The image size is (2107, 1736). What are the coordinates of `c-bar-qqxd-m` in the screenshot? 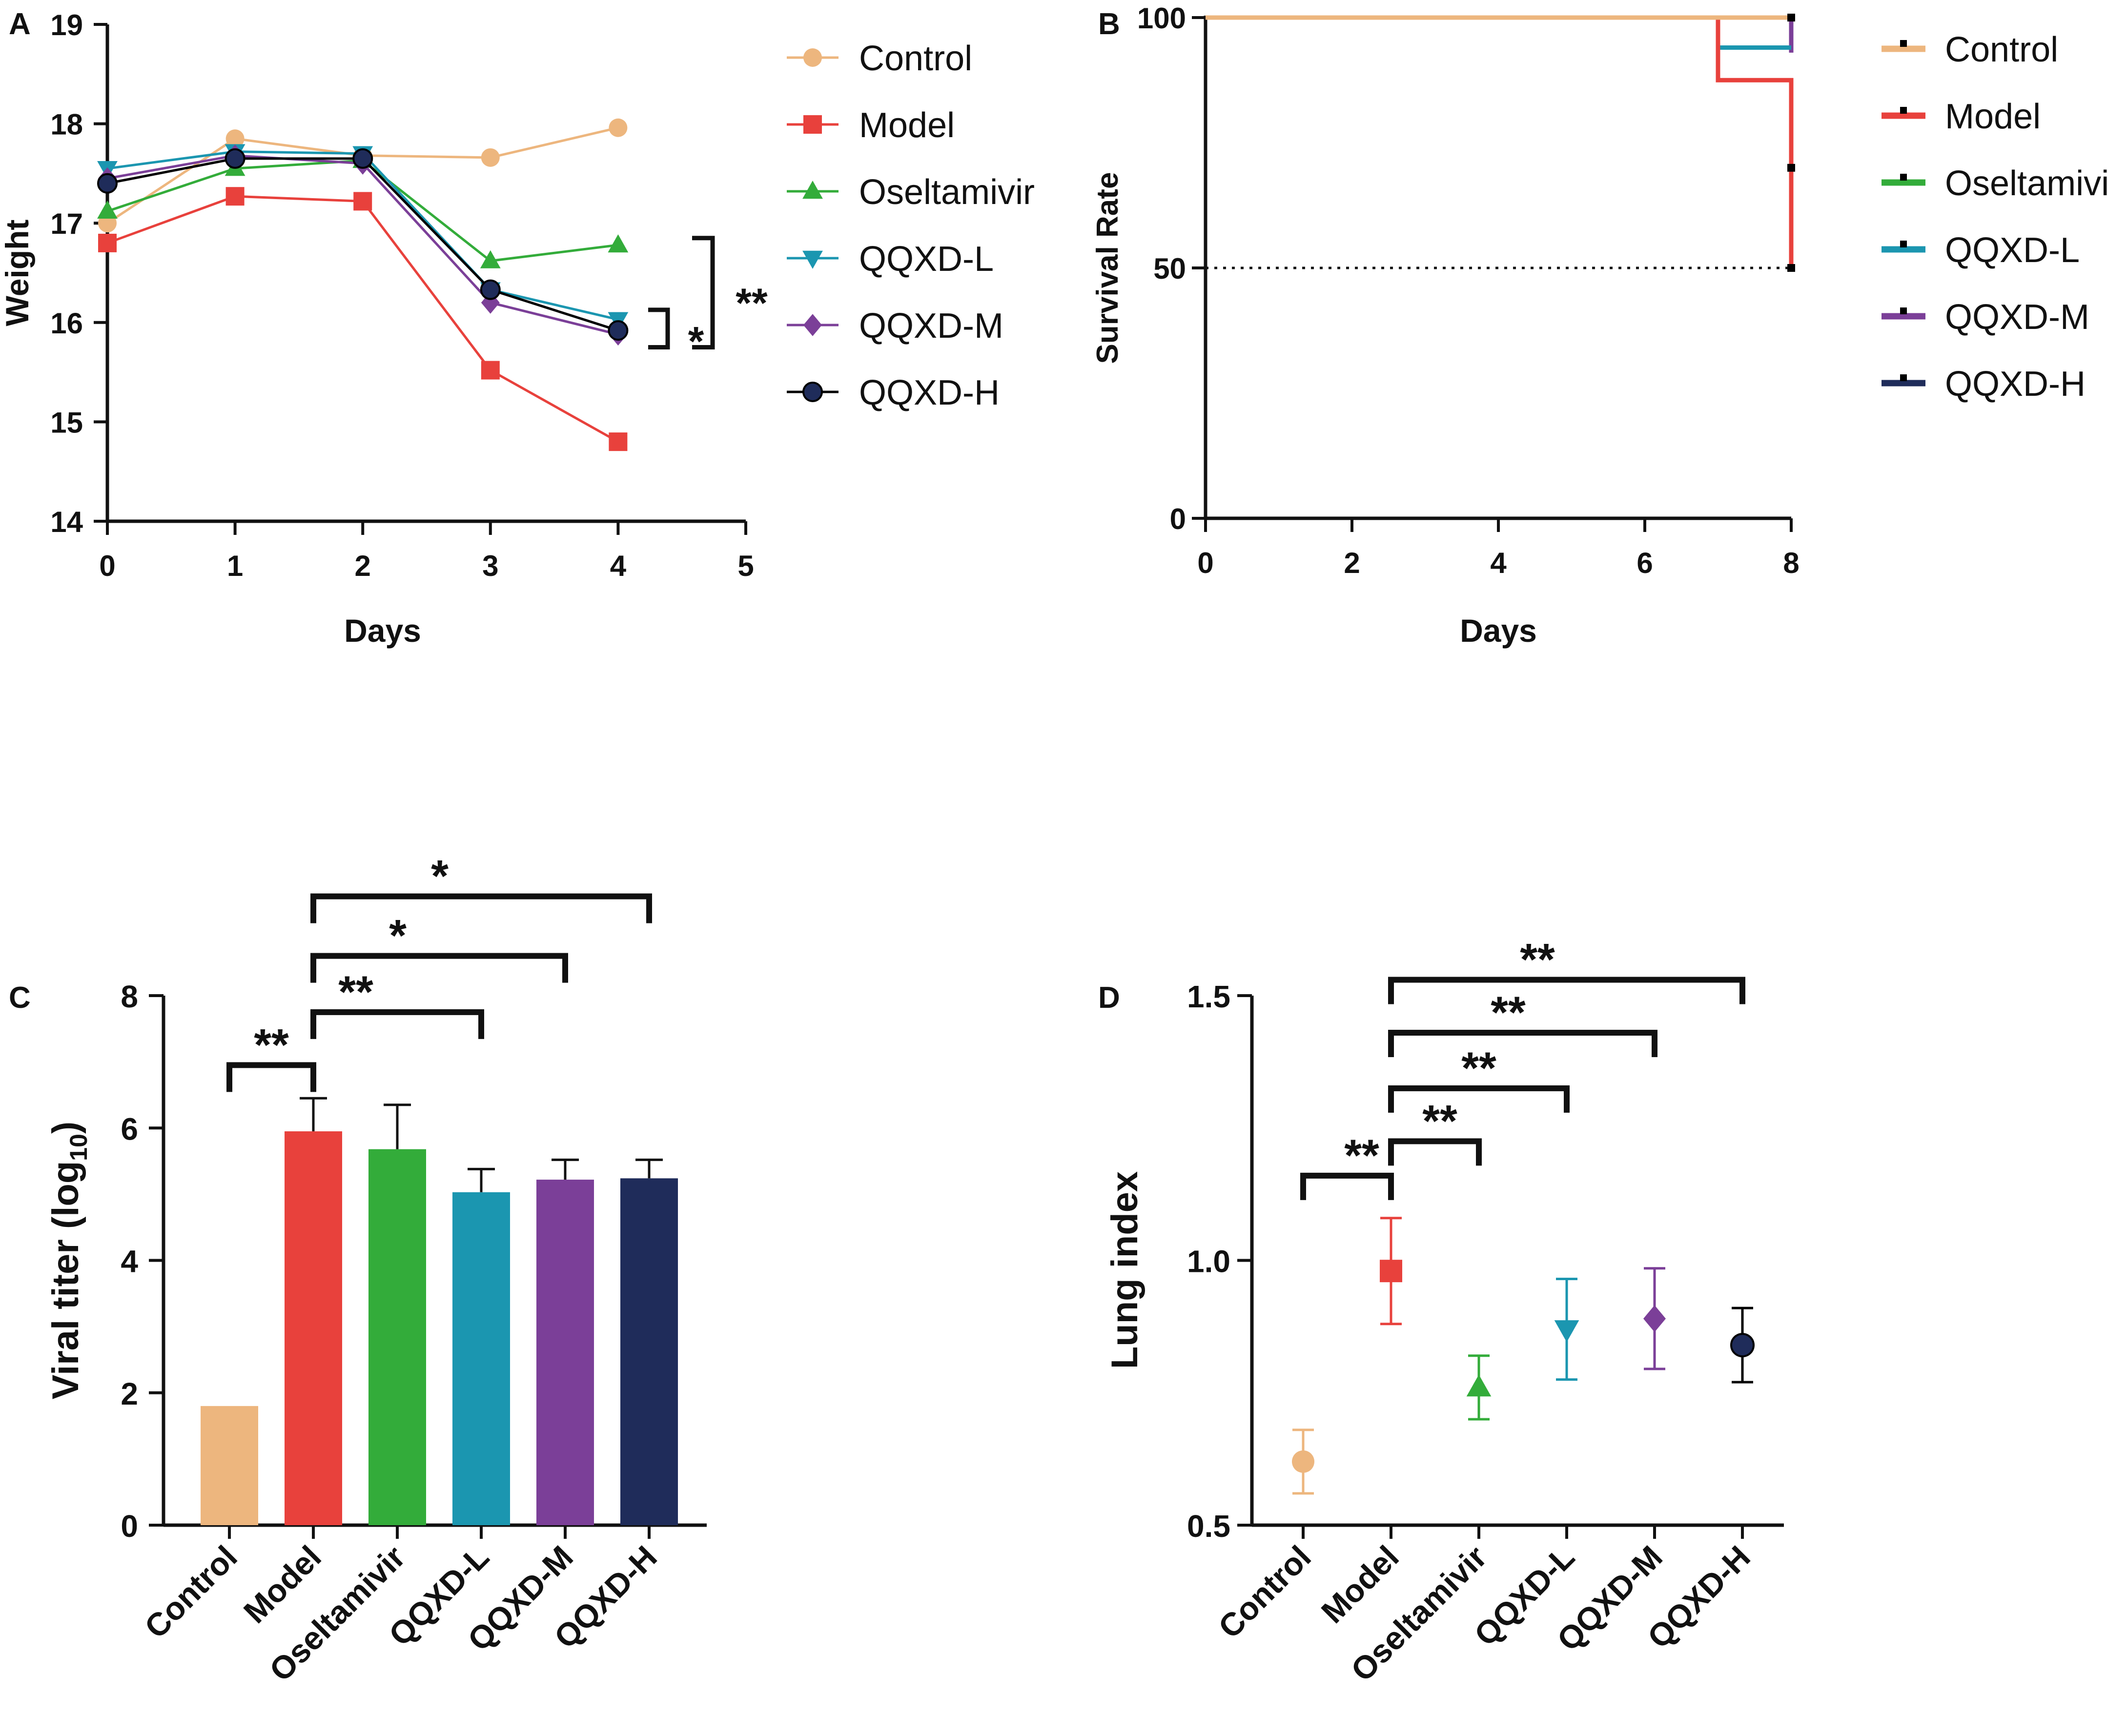 It's located at (565, 1352).